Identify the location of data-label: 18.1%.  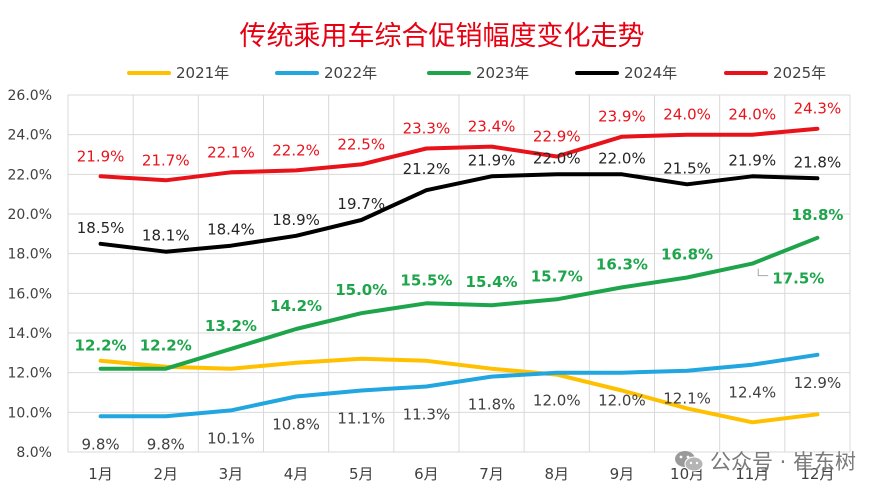
(166, 236).